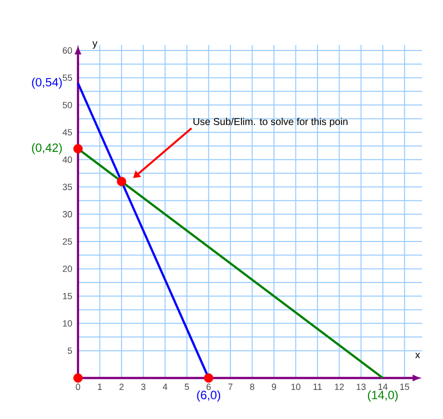 The height and width of the screenshot is (419, 443). I want to click on x-tick-label: 0, so click(78, 387).